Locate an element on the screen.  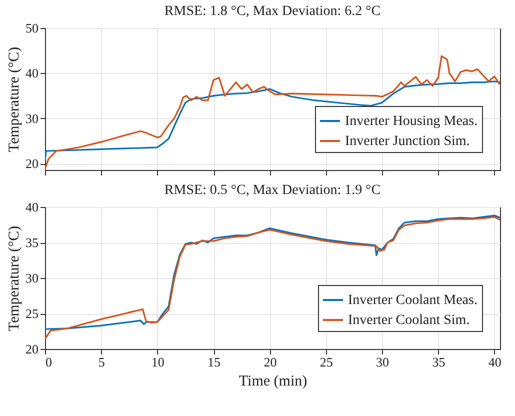
chart-title: RMSE: 1.8 °C, Max Deviation: 6.2 °C is located at coordinates (272, 11).